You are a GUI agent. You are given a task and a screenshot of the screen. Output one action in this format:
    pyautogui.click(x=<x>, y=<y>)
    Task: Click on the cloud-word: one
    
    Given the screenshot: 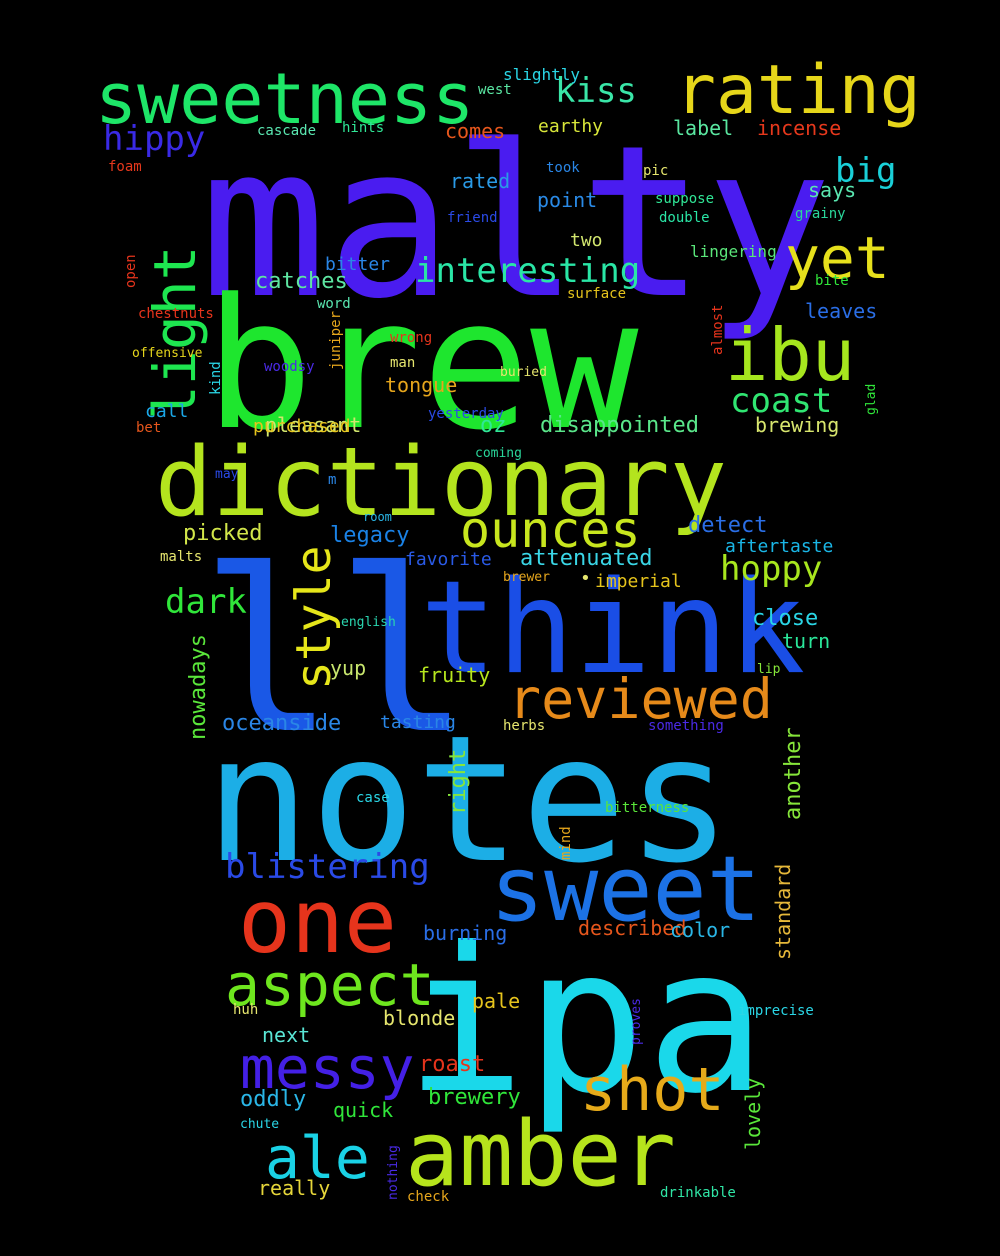 What is the action you would take?
    pyautogui.click(x=317, y=921)
    